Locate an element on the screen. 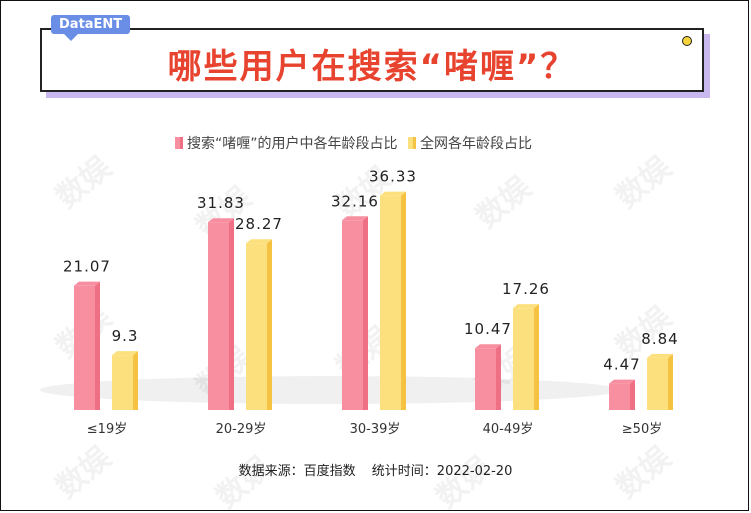 This screenshot has height=513, width=751. title-box: 哪些用户在搜索“啫喱”？ is located at coordinates (372, 60).